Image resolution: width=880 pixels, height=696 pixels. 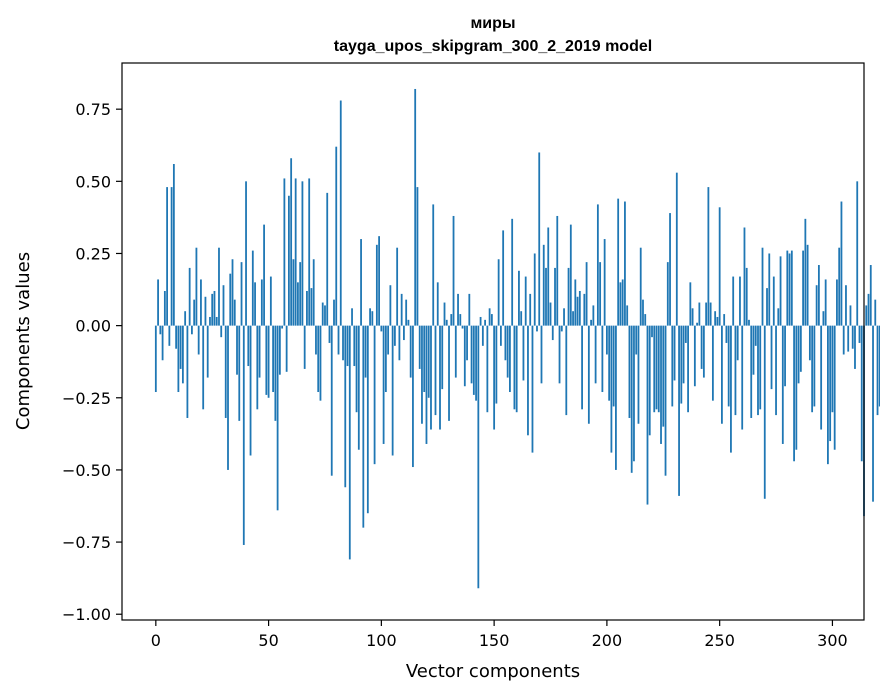 I want to click on y-axis-label: Components values, so click(x=23, y=341).